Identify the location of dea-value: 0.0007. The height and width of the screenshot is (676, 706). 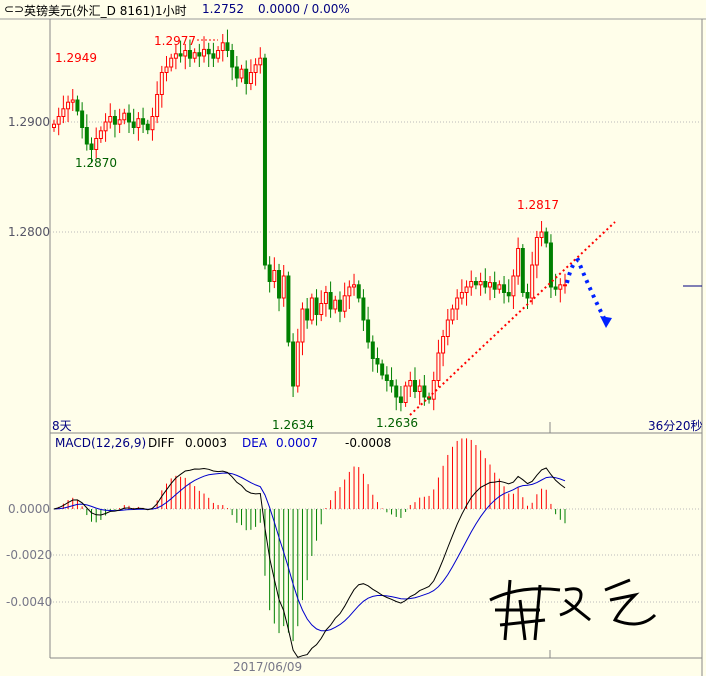
(297, 443).